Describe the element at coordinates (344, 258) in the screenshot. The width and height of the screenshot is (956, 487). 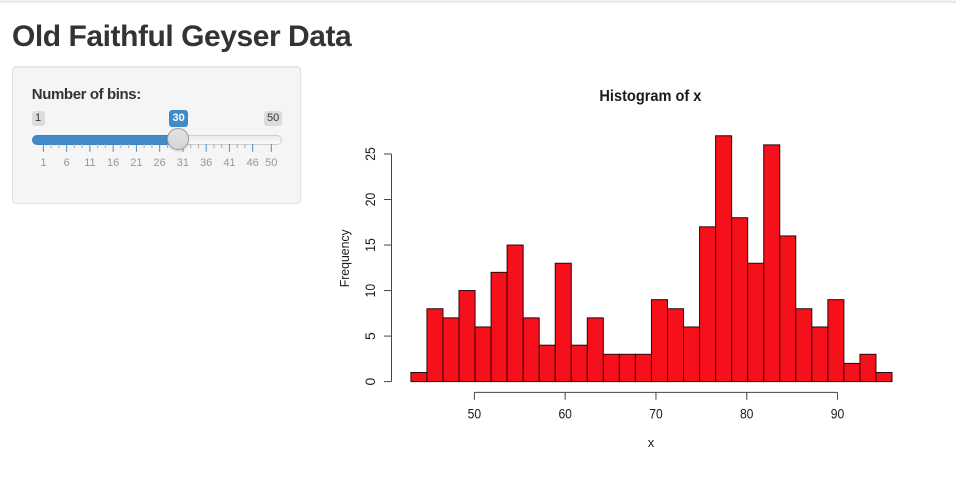
I see `svg-text: Frequency` at that location.